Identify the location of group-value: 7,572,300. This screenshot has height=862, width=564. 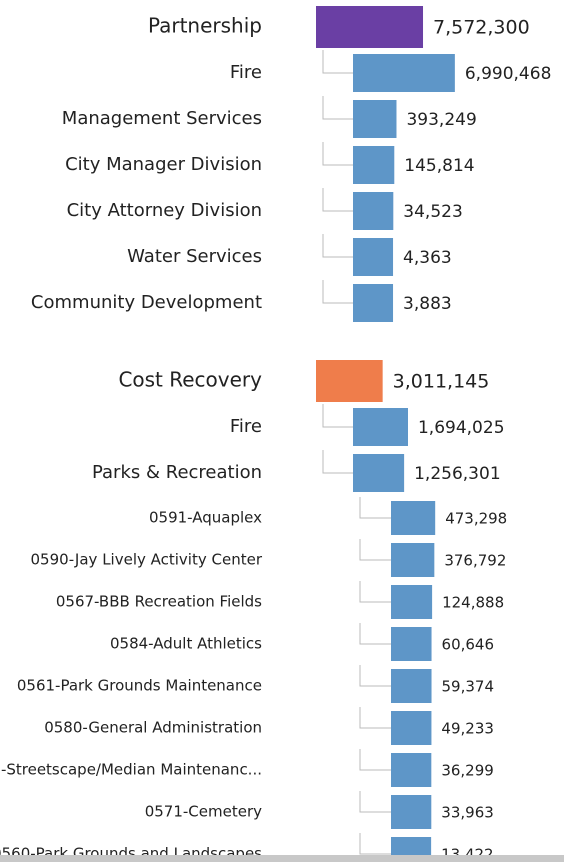
(481, 28).